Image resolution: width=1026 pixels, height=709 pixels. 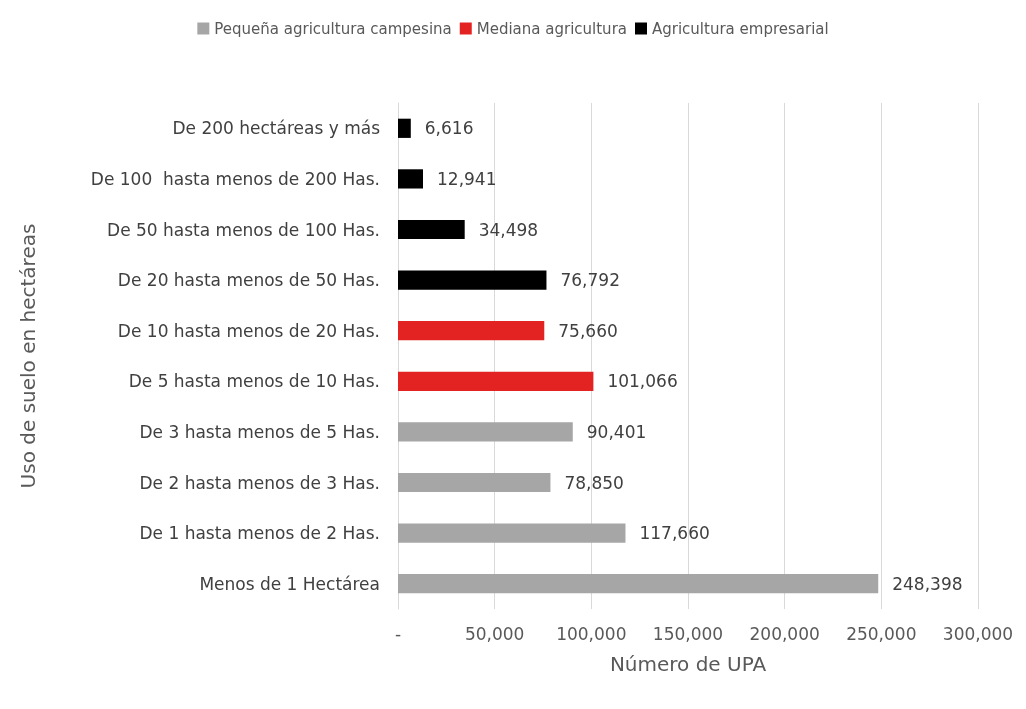 What do you see at coordinates (674, 533) in the screenshot?
I see `data-label: 117,660` at bounding box center [674, 533].